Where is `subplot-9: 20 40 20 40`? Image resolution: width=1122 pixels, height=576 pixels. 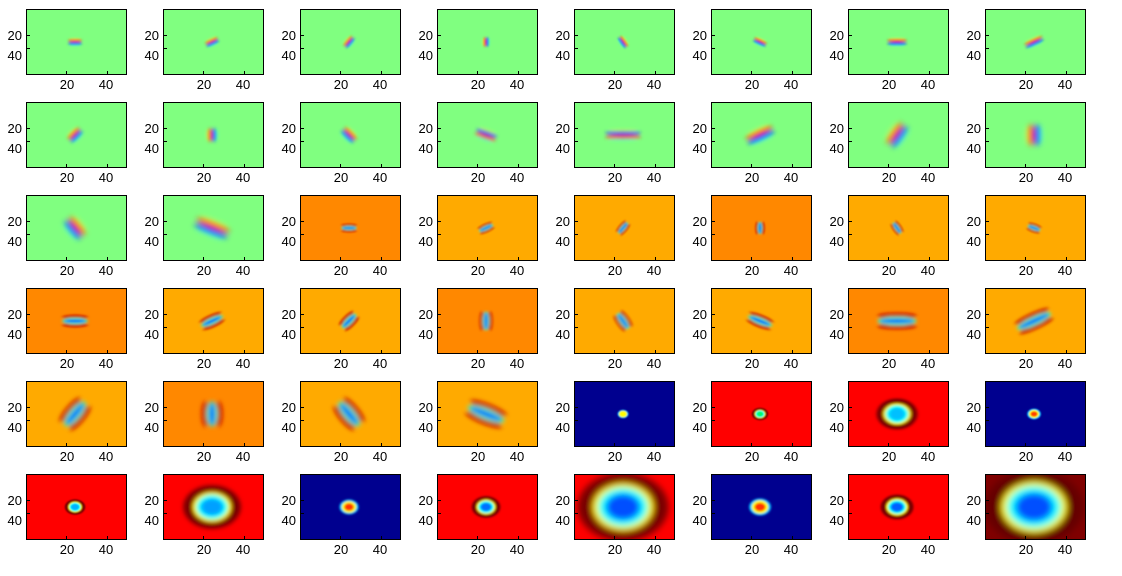
subplot-9: 20 40 20 40 is located at coordinates (65, 138).